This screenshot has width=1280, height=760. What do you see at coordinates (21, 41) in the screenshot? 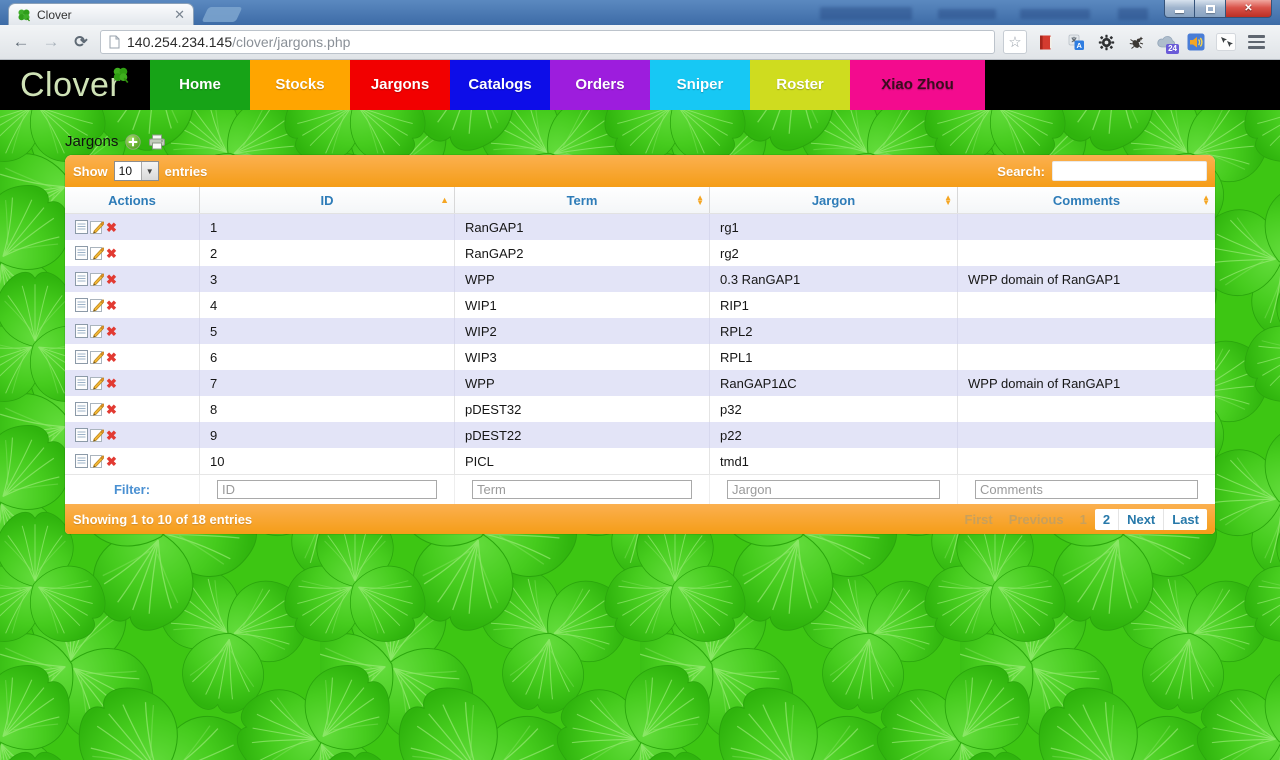
I see `back-button: ←` at bounding box center [21, 41].